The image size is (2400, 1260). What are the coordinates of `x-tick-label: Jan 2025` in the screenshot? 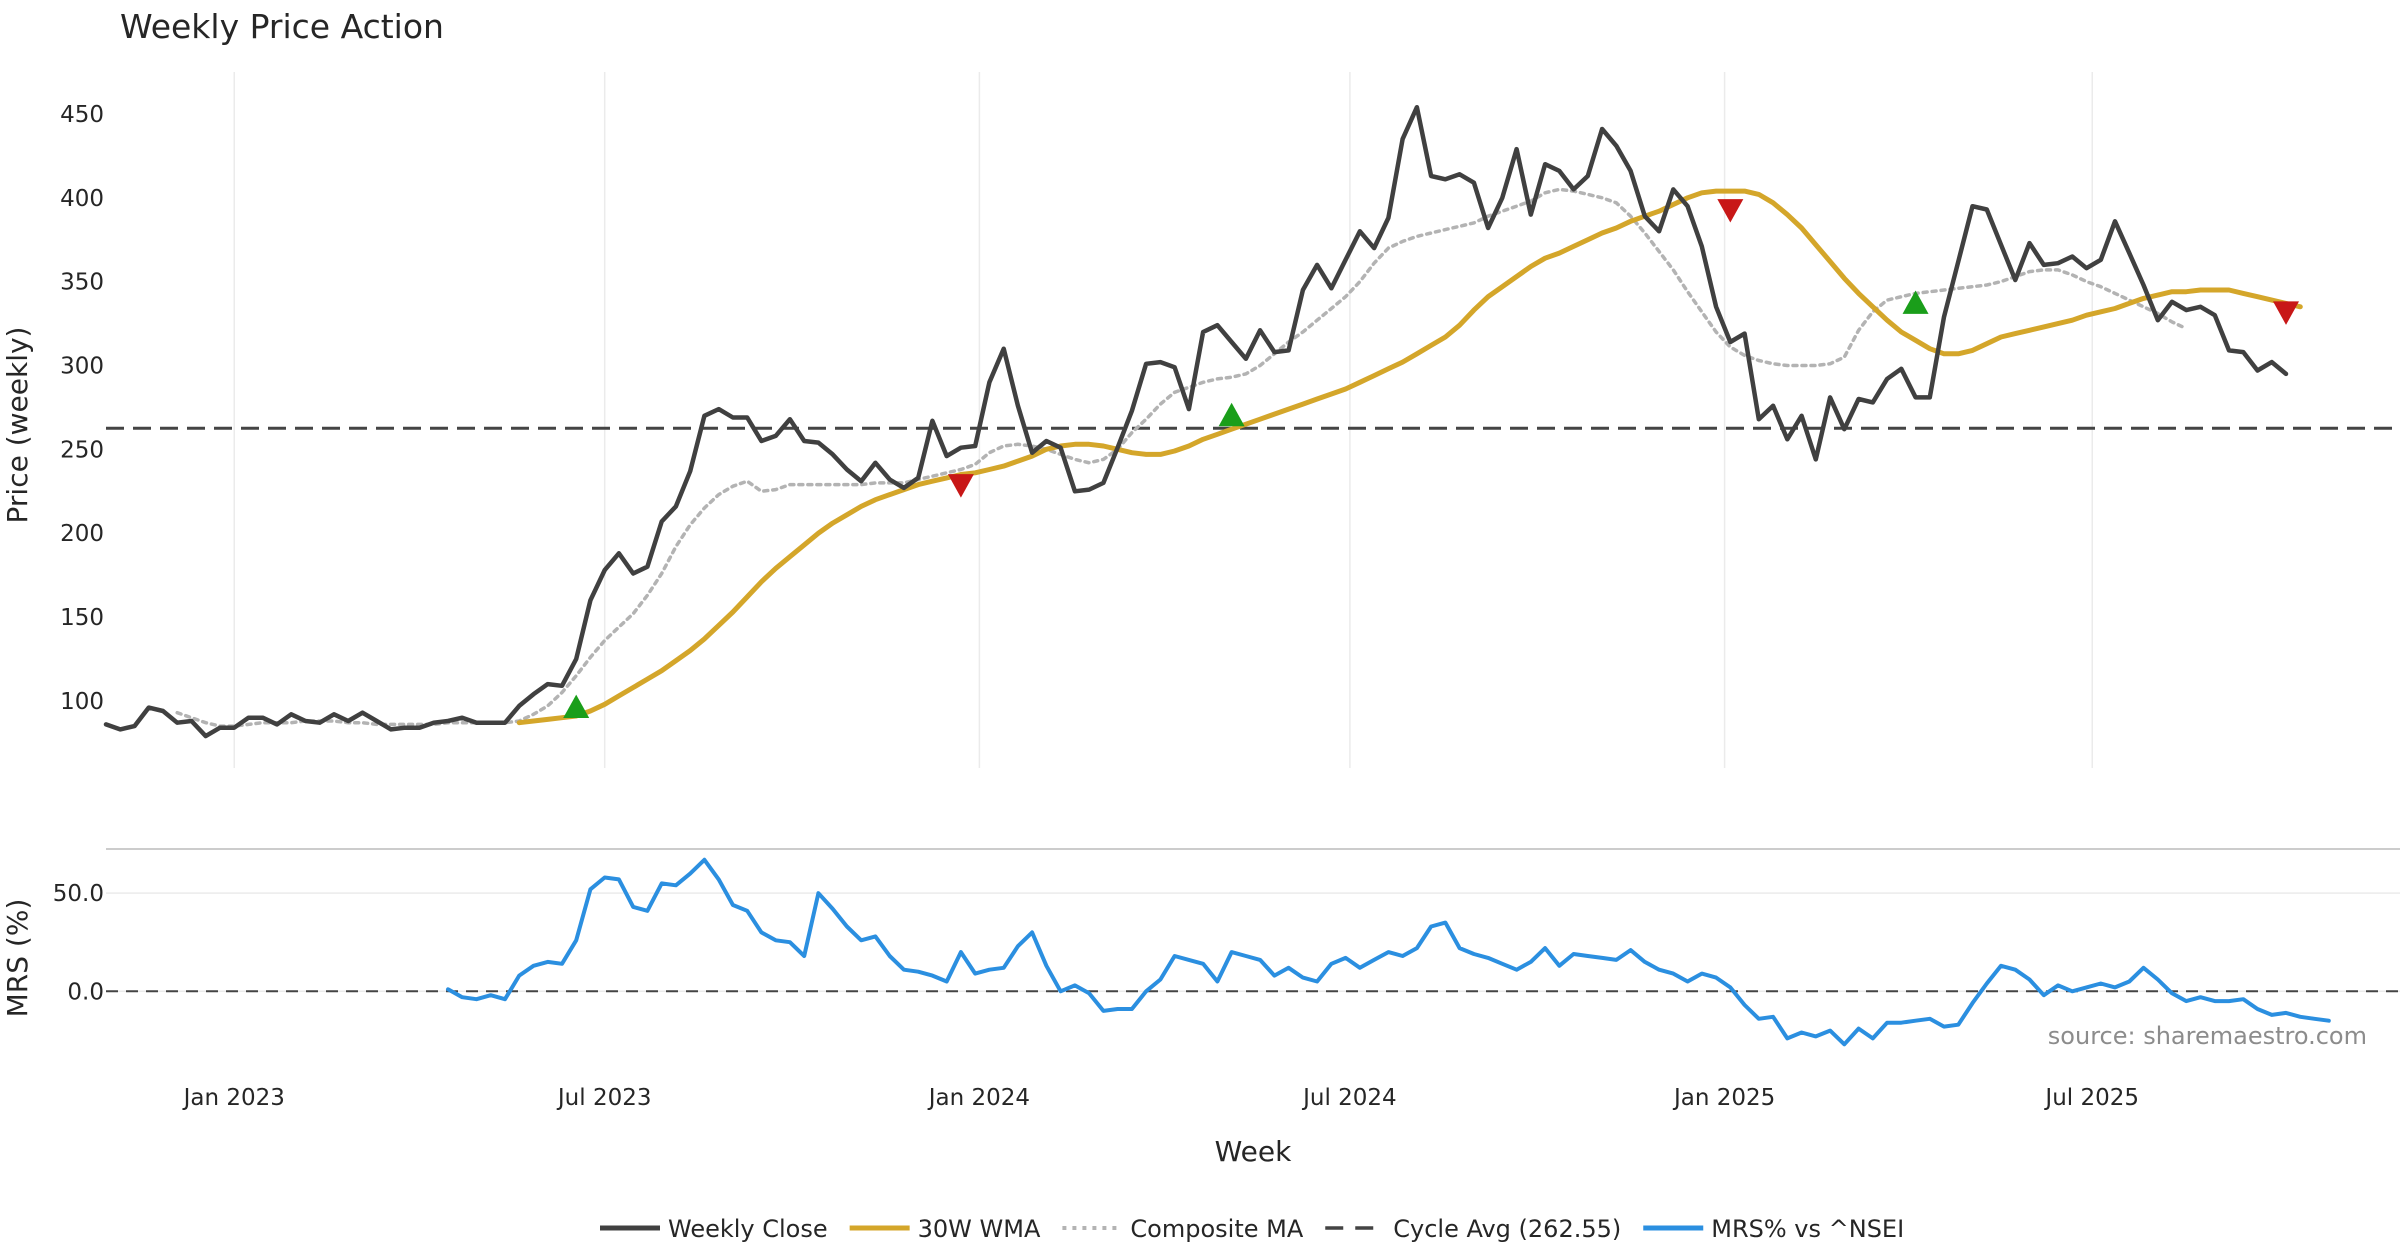 It's located at (1723, 1098).